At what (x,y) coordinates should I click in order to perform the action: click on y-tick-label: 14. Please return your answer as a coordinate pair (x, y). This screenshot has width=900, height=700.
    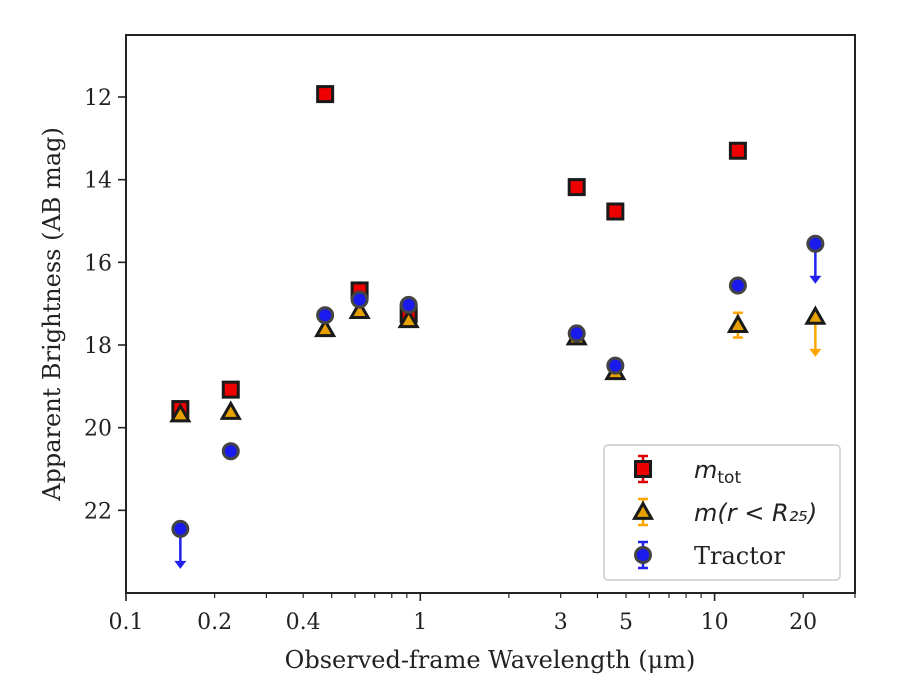
    Looking at the image, I should click on (98, 181).